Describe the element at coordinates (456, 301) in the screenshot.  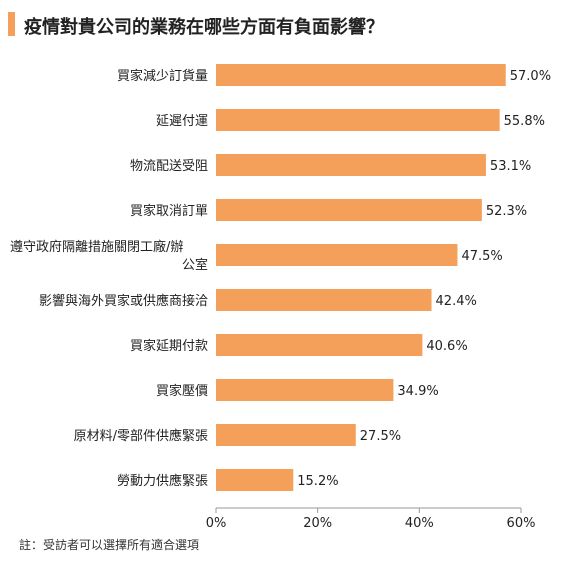
I see `bar-value-label: 42.4%` at that location.